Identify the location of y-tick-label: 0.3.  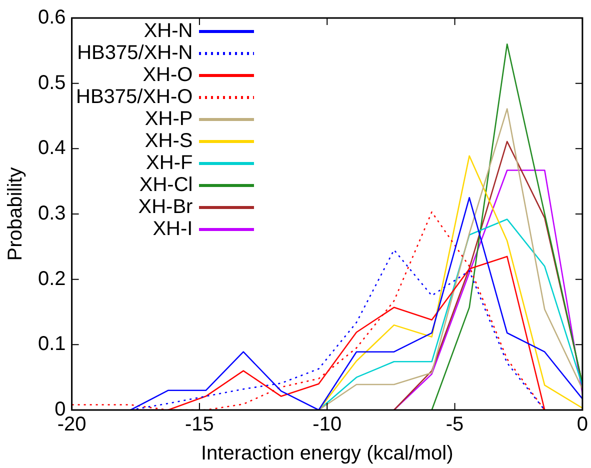
(52, 213).